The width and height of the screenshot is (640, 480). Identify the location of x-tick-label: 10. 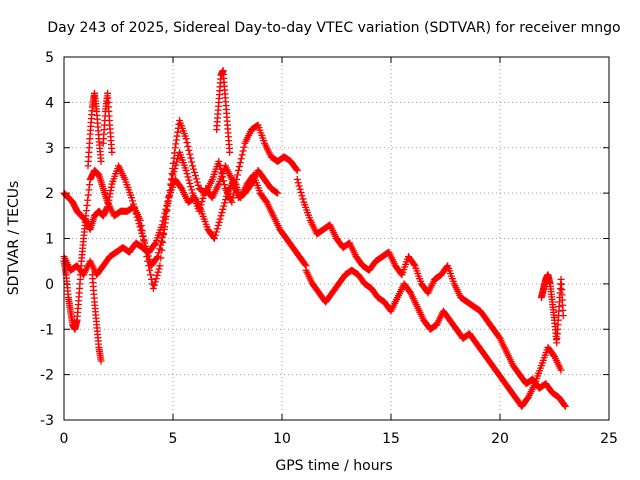
(282, 439).